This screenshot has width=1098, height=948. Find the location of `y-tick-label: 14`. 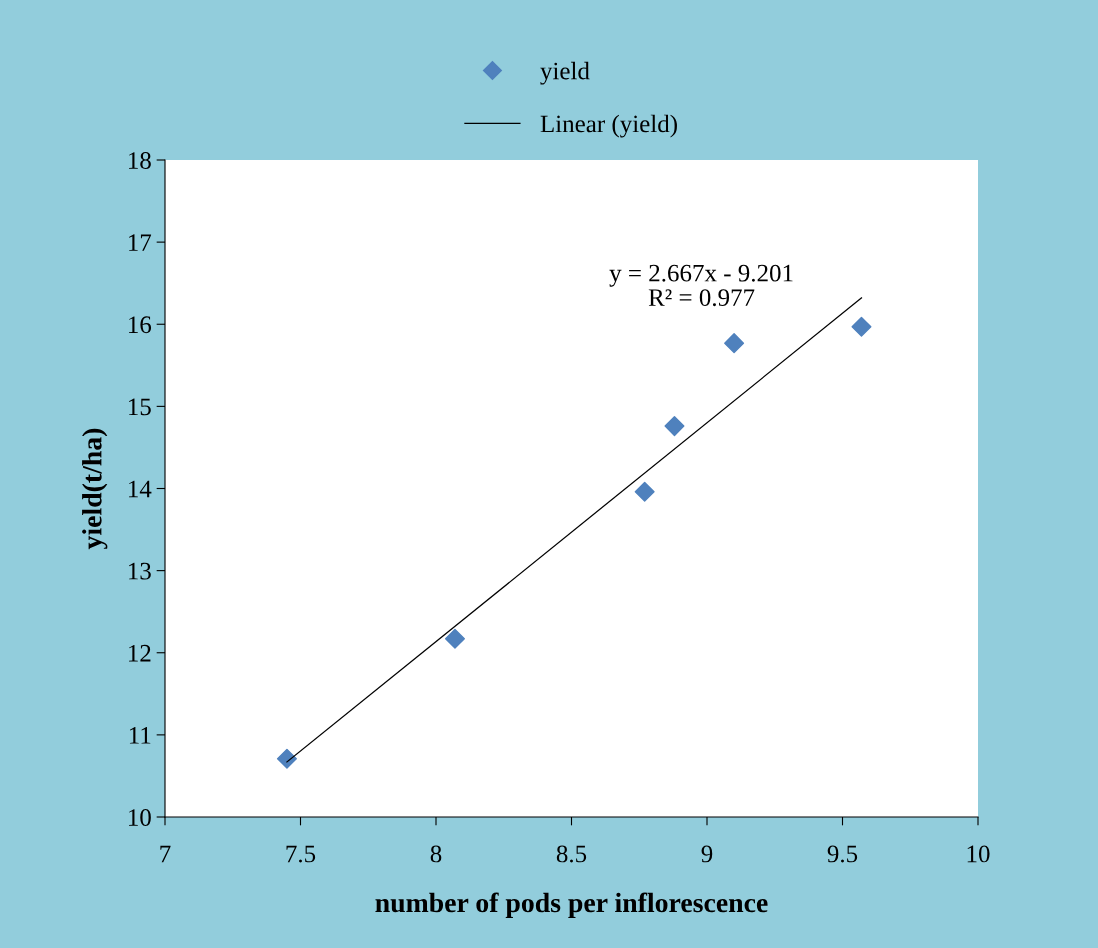

y-tick-label: 14 is located at coordinates (140, 489).